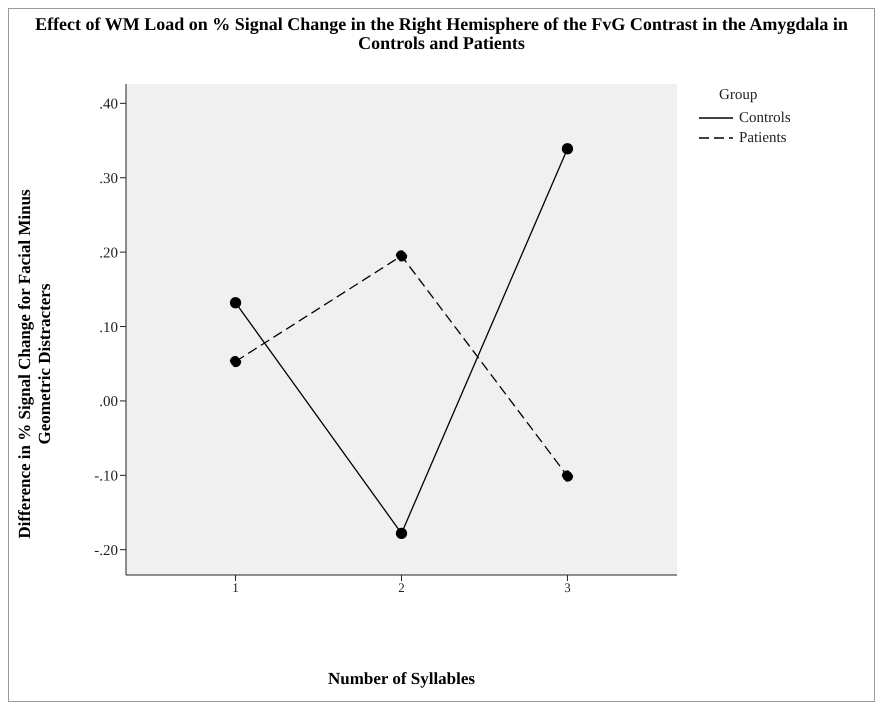 Image resolution: width=883 pixels, height=712 pixels. Describe the element at coordinates (106, 551) in the screenshot. I see `y-tick-label: -.20` at that location.